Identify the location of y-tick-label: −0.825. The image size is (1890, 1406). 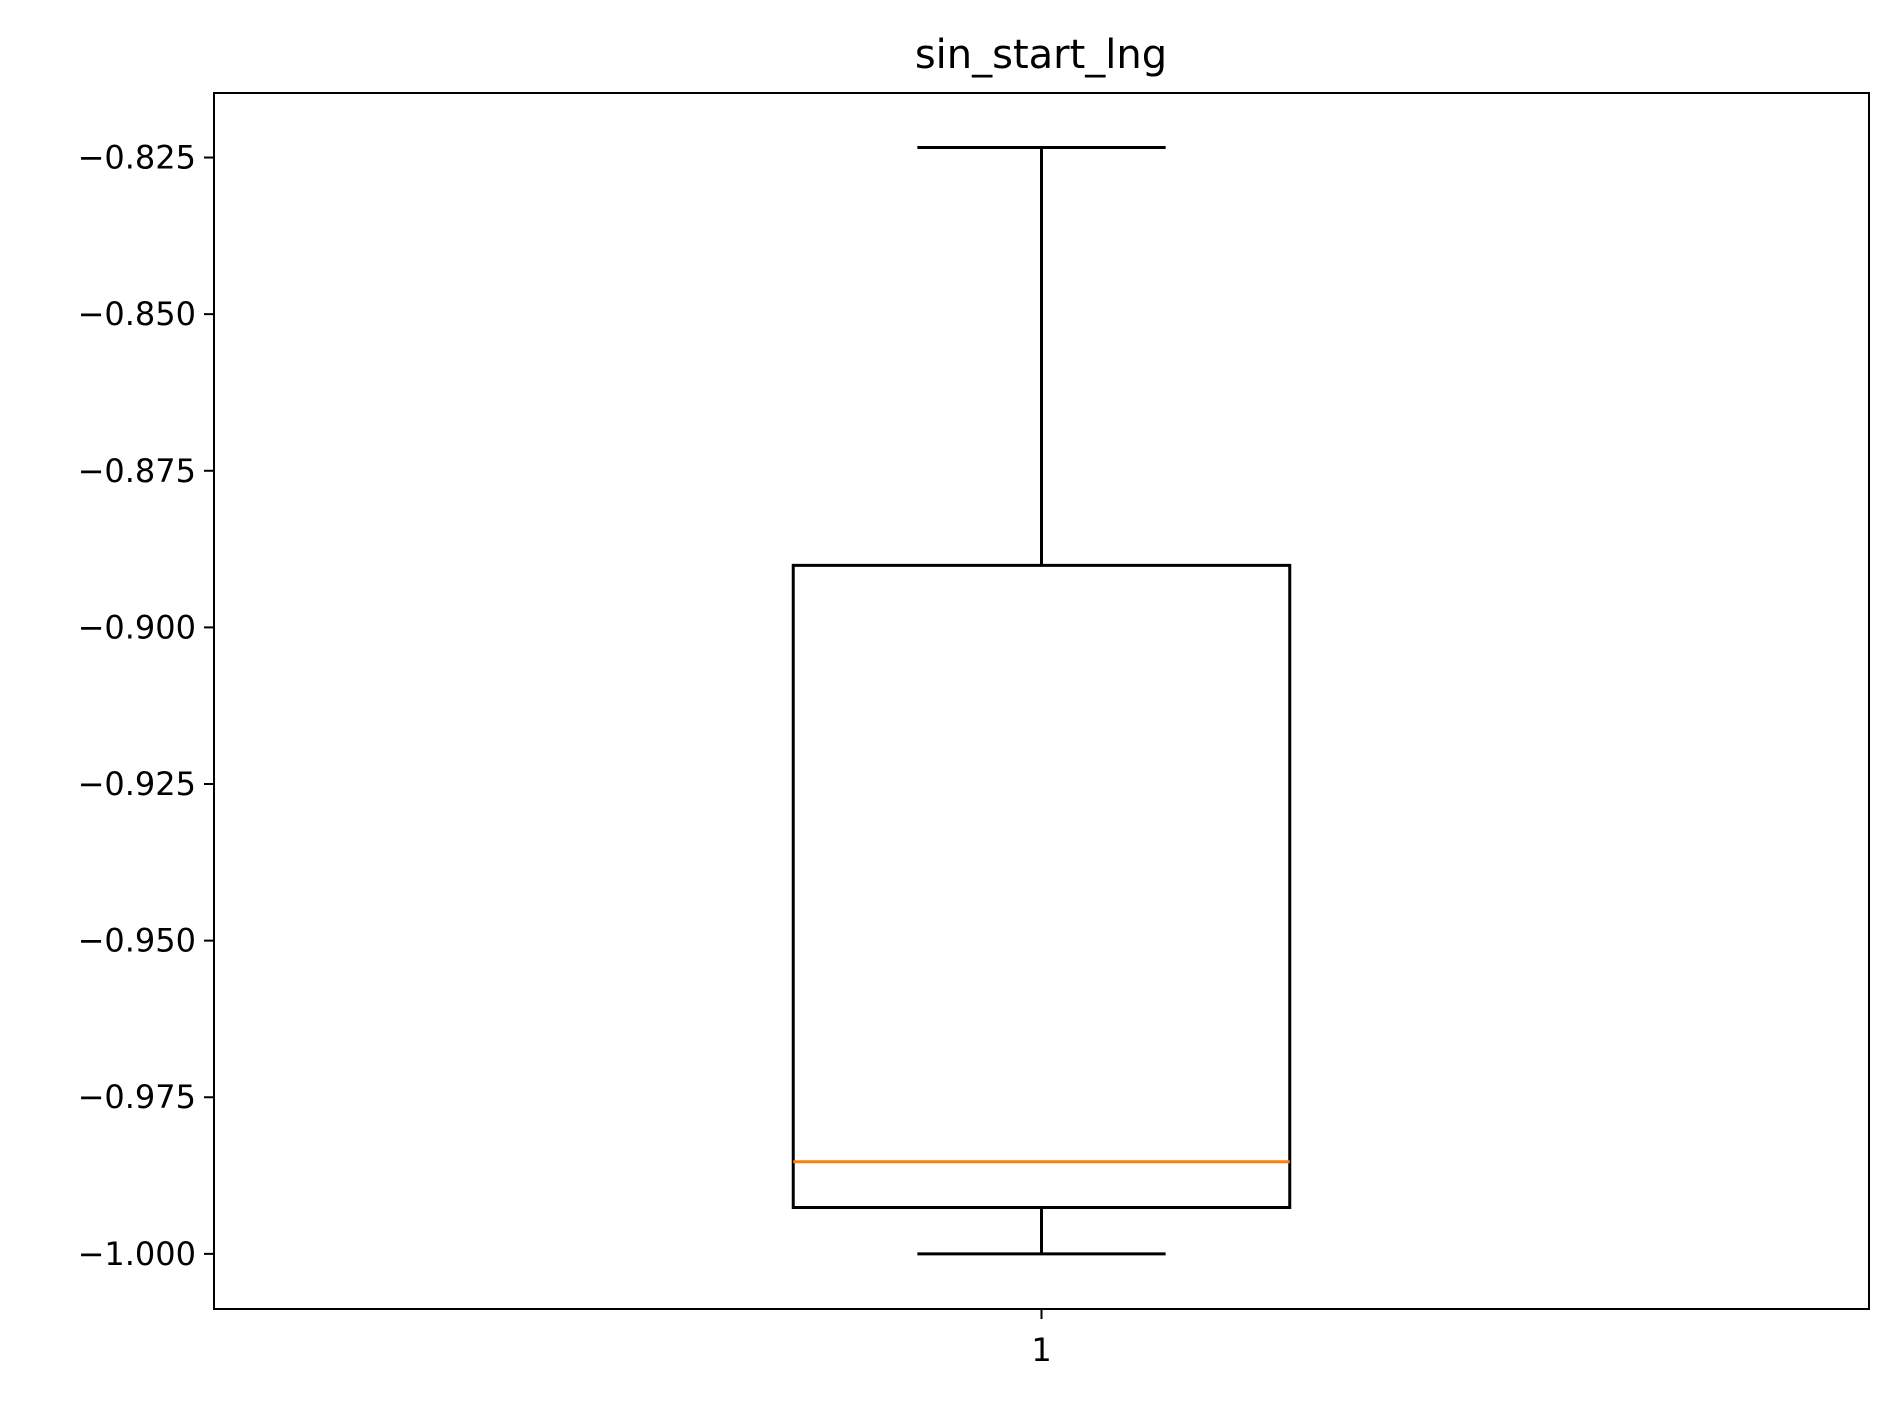
(137, 158).